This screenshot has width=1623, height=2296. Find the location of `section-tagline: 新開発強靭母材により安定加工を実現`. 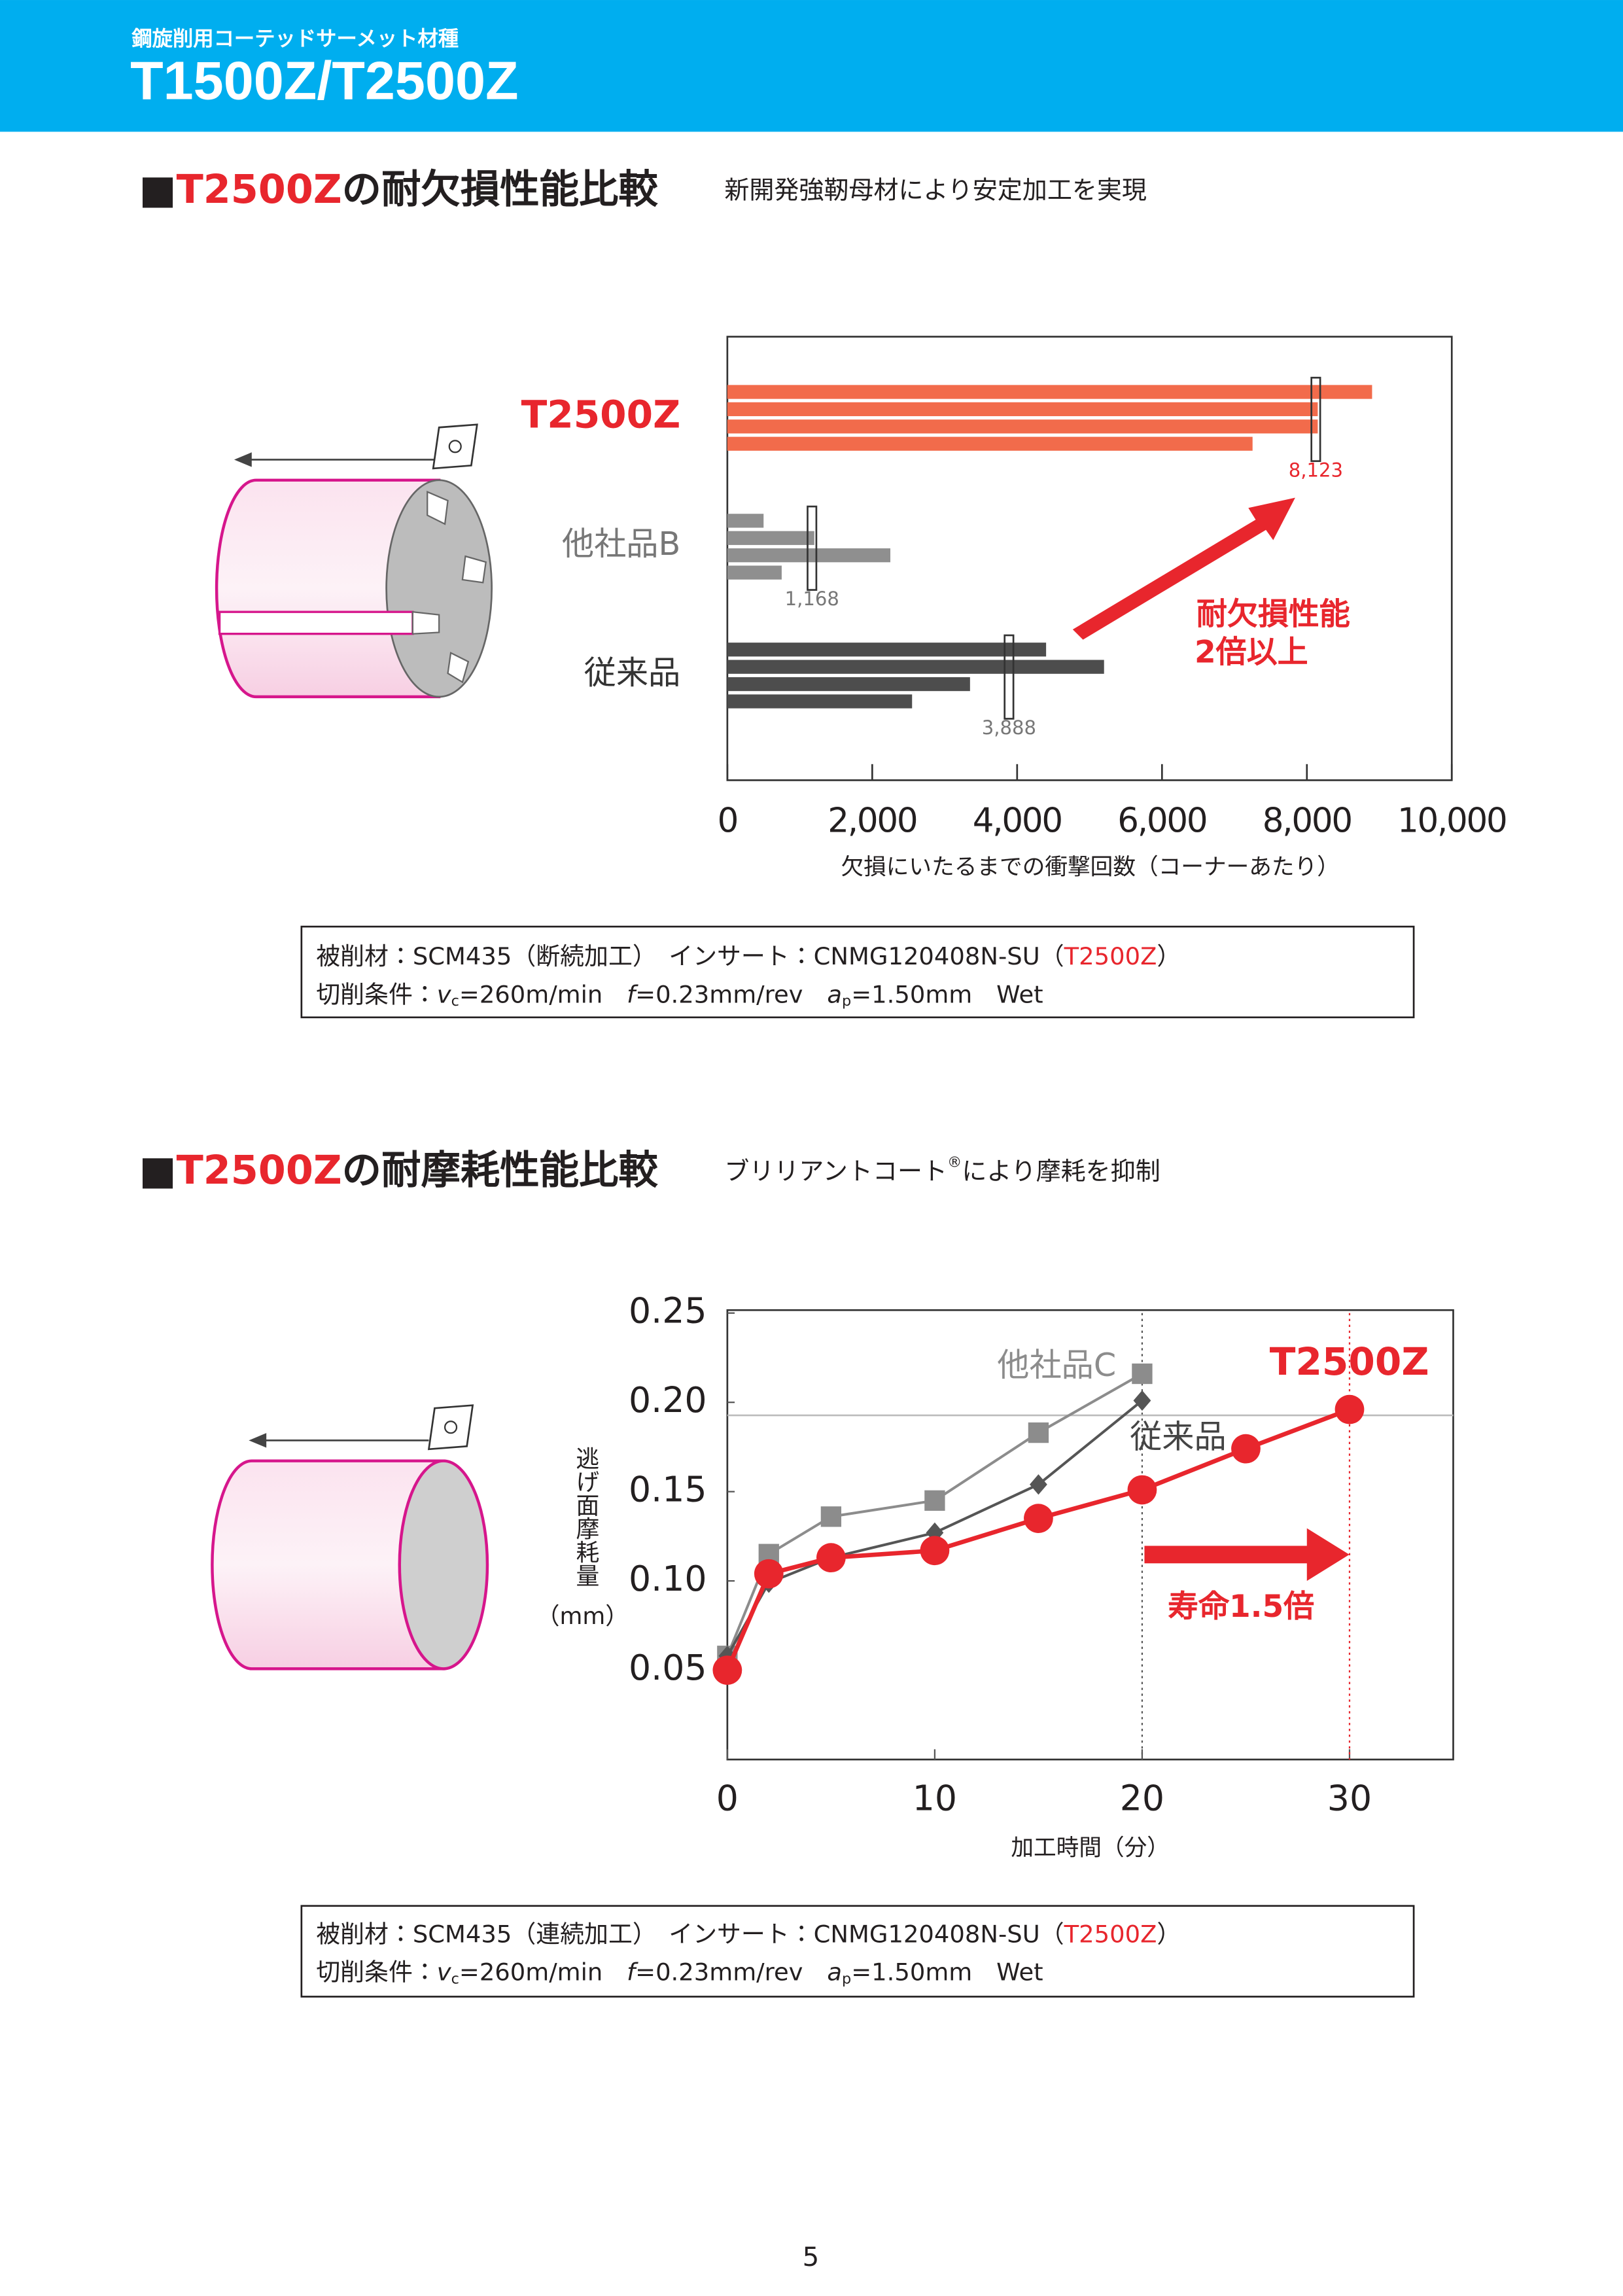

section-tagline: 新開発強靭母材により安定加工を実現 is located at coordinates (935, 191).